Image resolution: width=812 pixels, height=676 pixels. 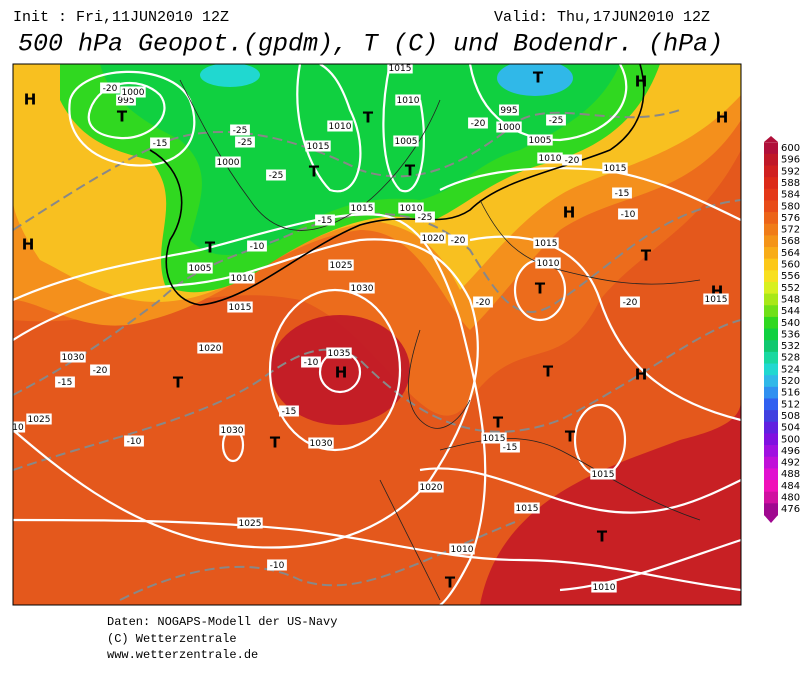 What do you see at coordinates (341, 373) in the screenshot?
I see `pressure-center: H` at bounding box center [341, 373].